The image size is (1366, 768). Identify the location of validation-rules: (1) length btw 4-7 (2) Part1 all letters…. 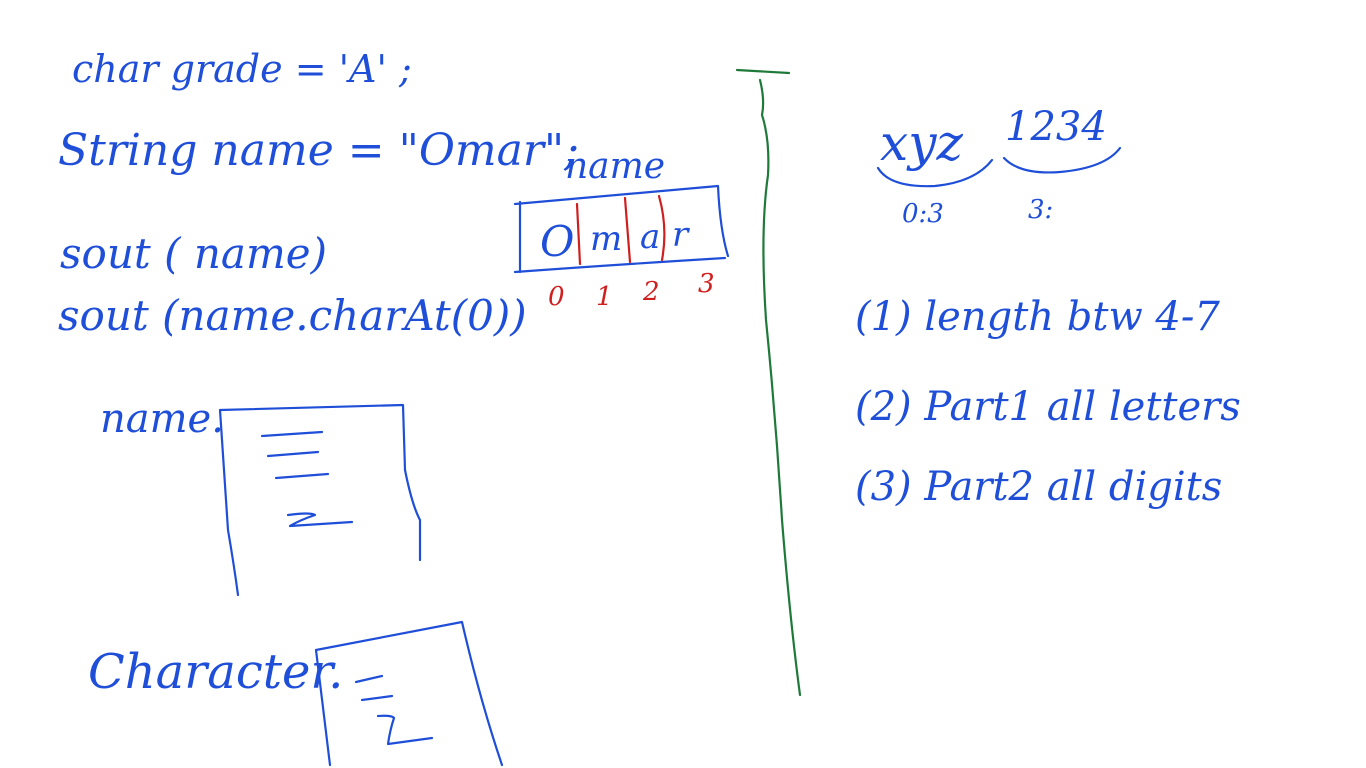
(1048, 402).